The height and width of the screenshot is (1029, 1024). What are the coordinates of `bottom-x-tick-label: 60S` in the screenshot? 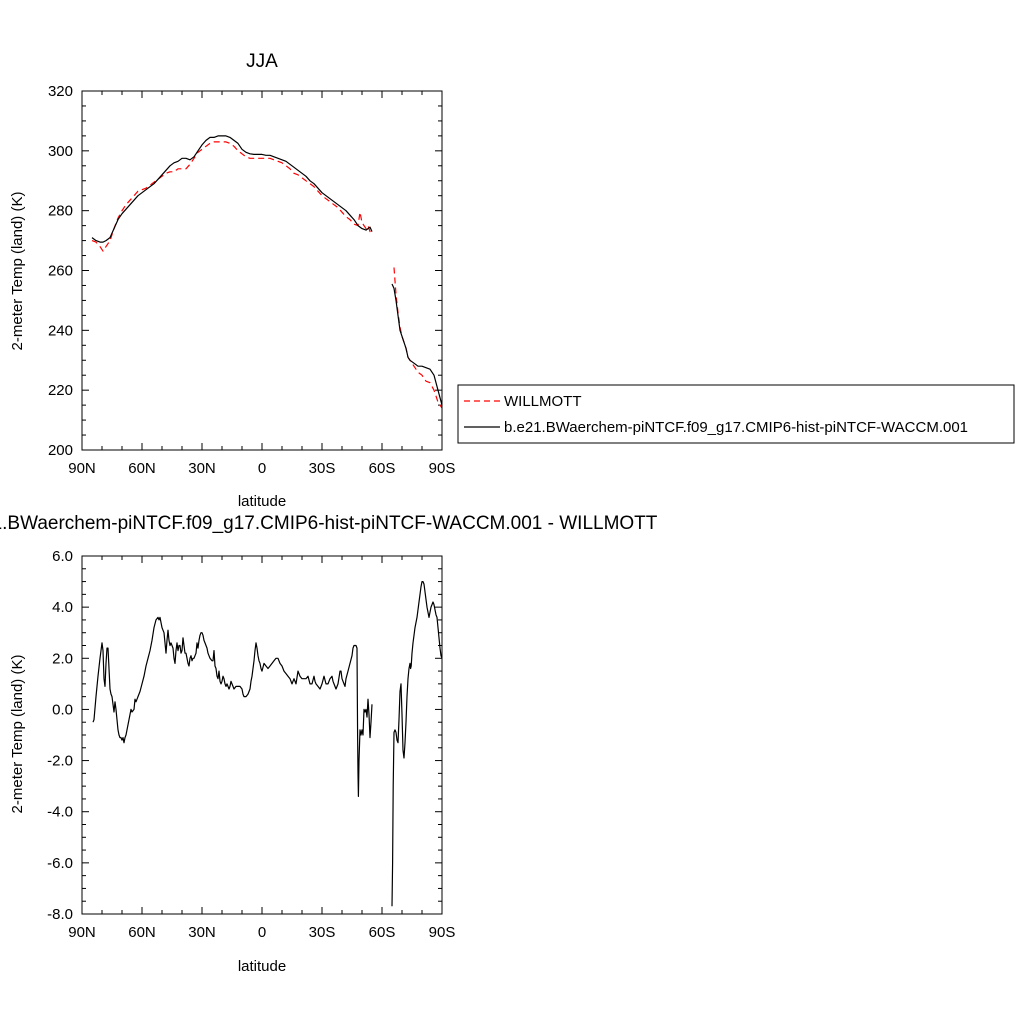 It's located at (382, 932).